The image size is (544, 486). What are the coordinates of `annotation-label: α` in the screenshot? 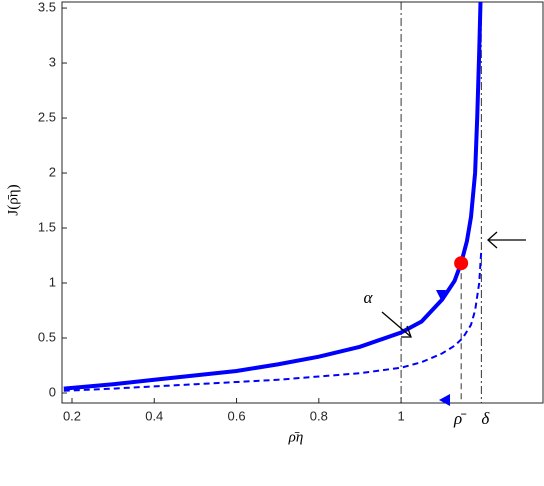 It's located at (369, 297).